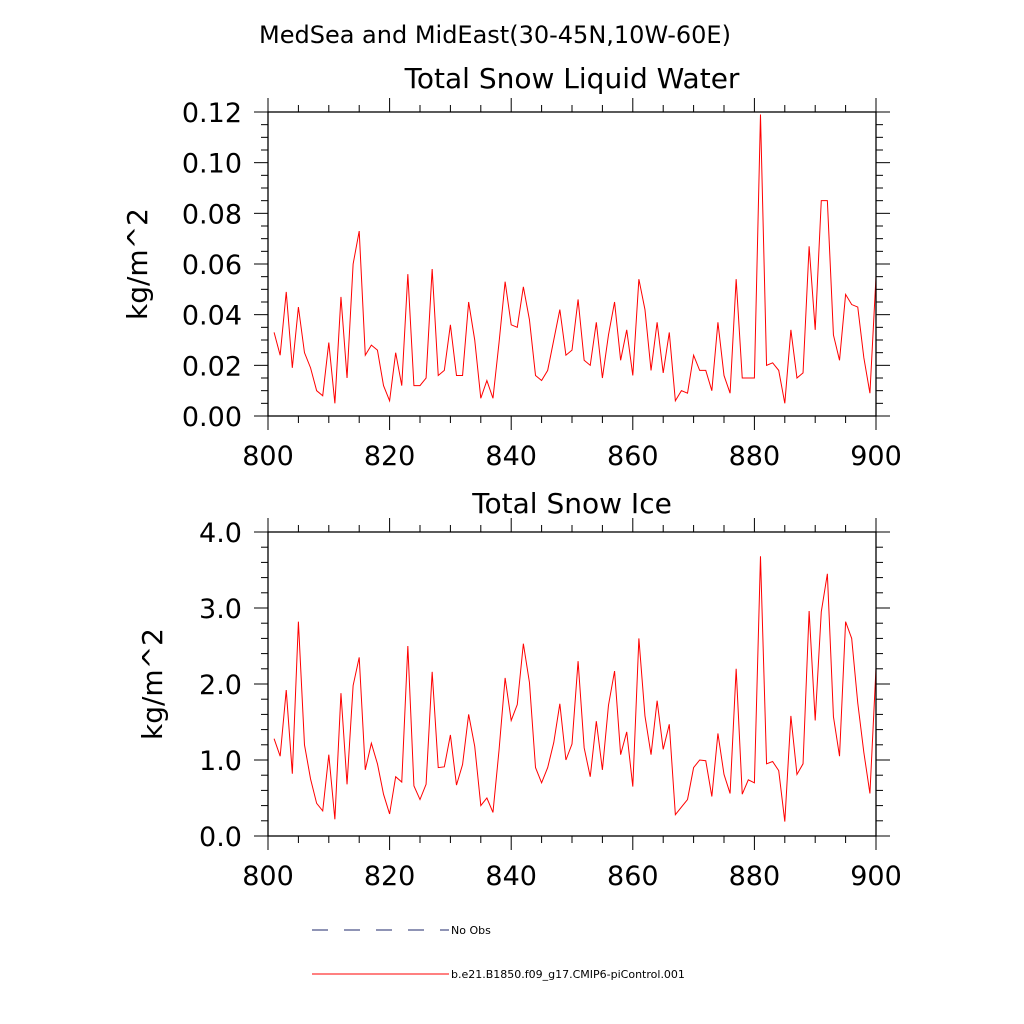  Describe the element at coordinates (568, 974) in the screenshot. I see `legend-label: b.e21.B1850.f09_g17.CMIP6-piControl.001` at that location.